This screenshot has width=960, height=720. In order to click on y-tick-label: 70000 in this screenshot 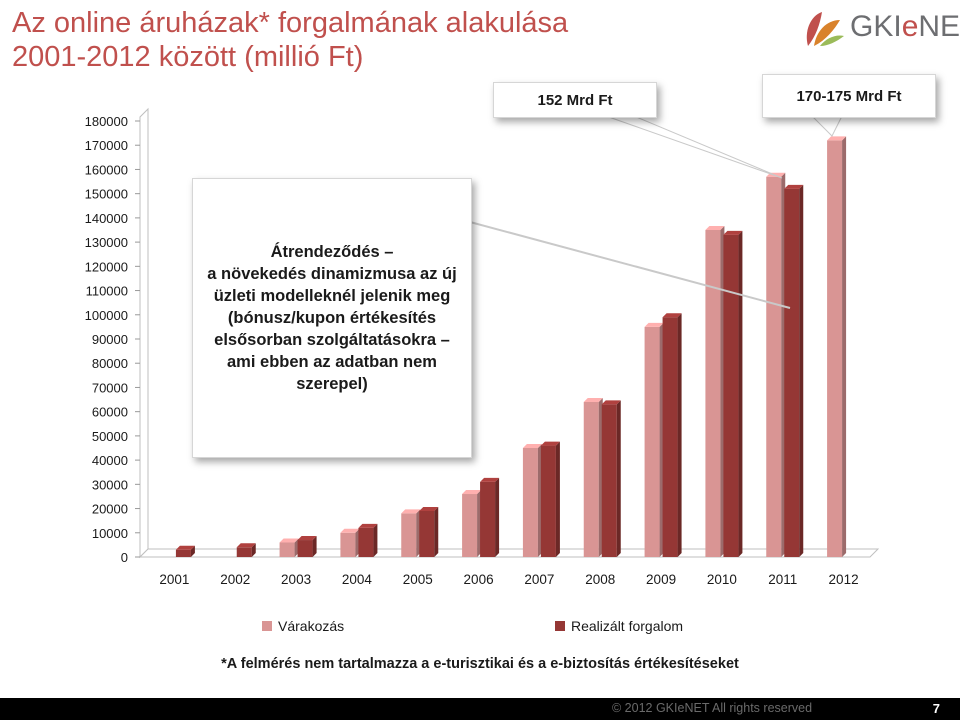, I will do `click(110, 387)`.